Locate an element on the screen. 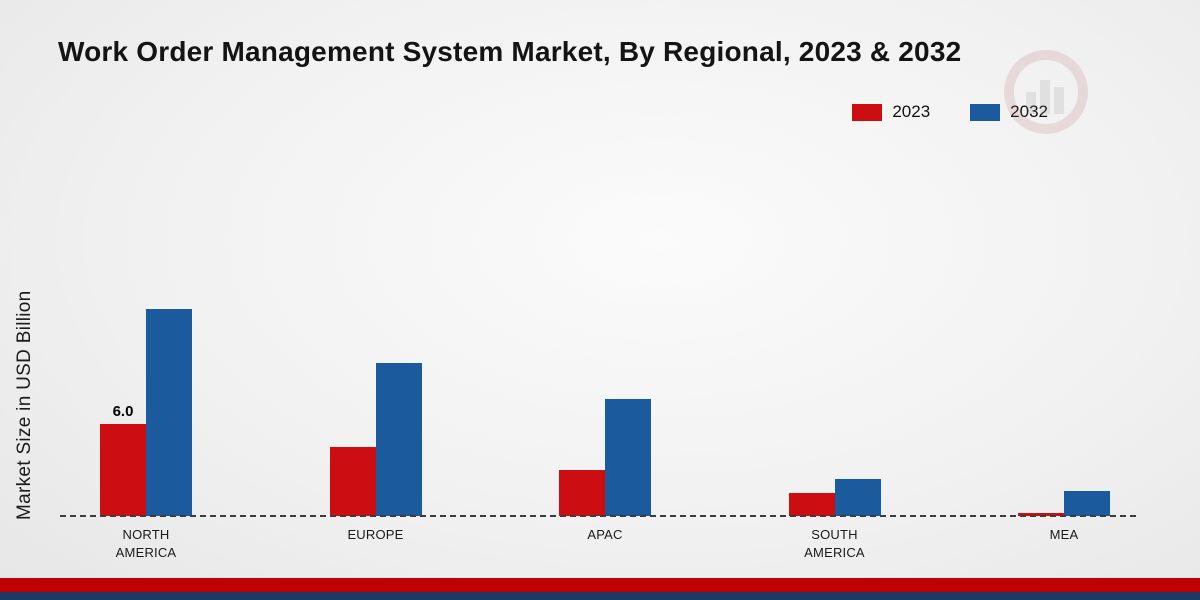  bar-2032-mea is located at coordinates (1087, 503).